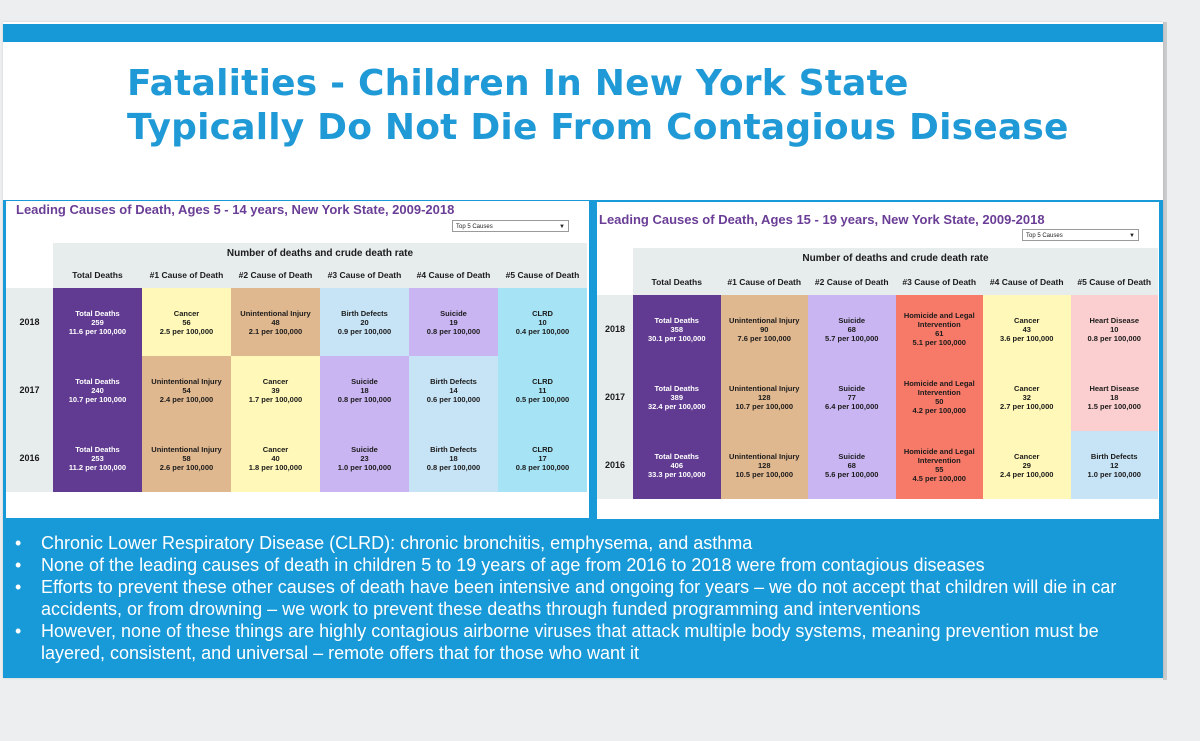 The width and height of the screenshot is (1200, 741). I want to click on death-count: 17, so click(542, 458).